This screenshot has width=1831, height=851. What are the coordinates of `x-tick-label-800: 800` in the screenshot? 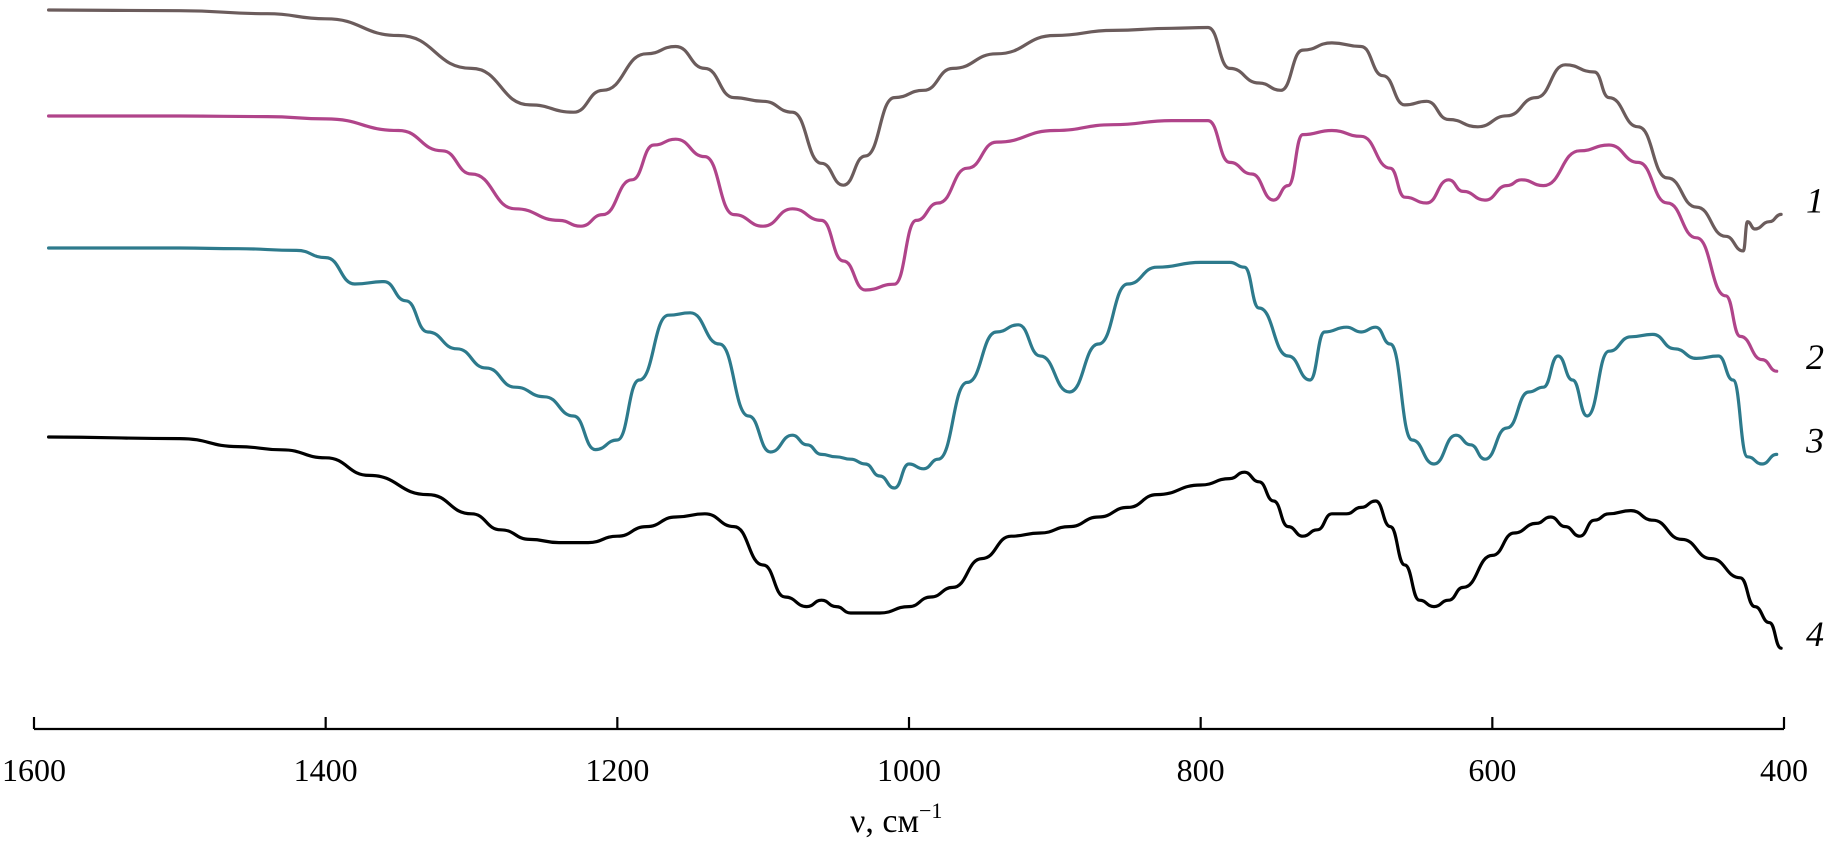 It's located at (1201, 770).